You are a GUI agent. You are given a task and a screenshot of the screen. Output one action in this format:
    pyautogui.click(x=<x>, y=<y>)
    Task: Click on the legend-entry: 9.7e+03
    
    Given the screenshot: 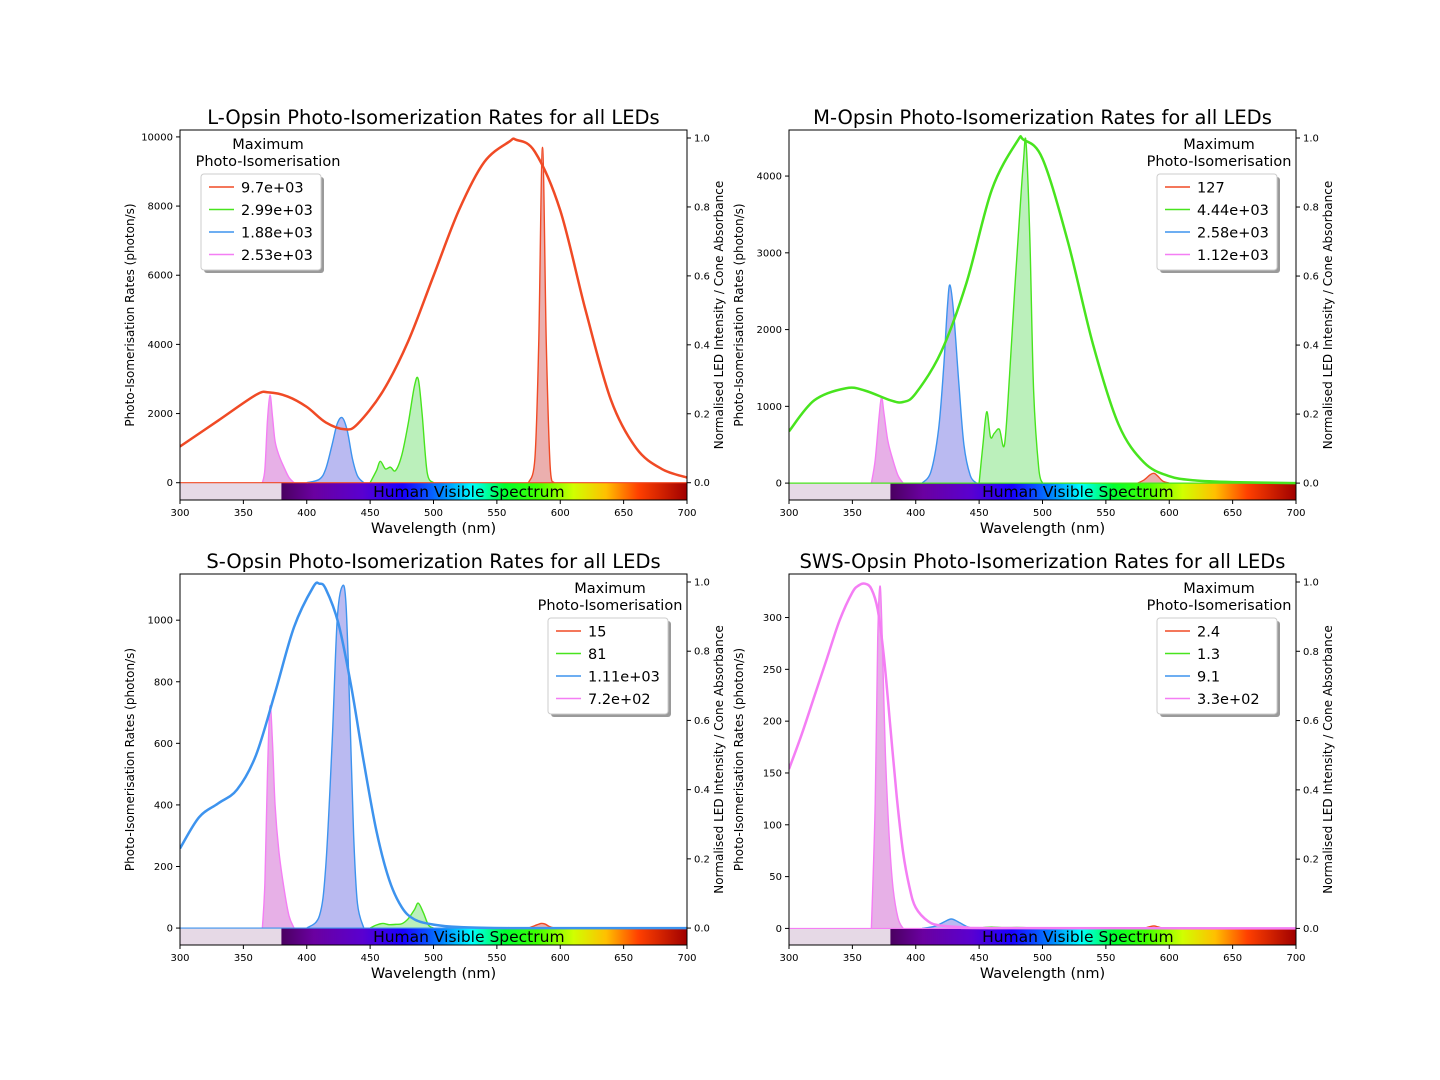 What is the action you would take?
    pyautogui.click(x=272, y=189)
    